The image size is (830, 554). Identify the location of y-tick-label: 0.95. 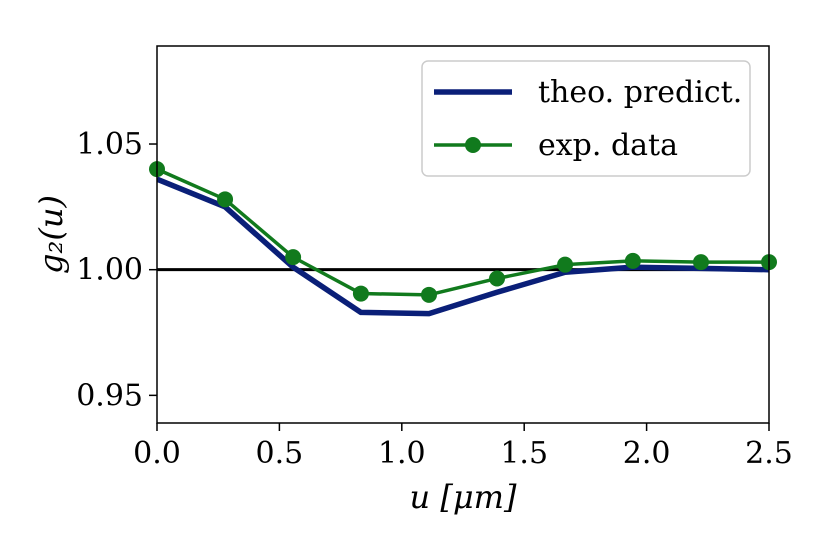
(109, 395).